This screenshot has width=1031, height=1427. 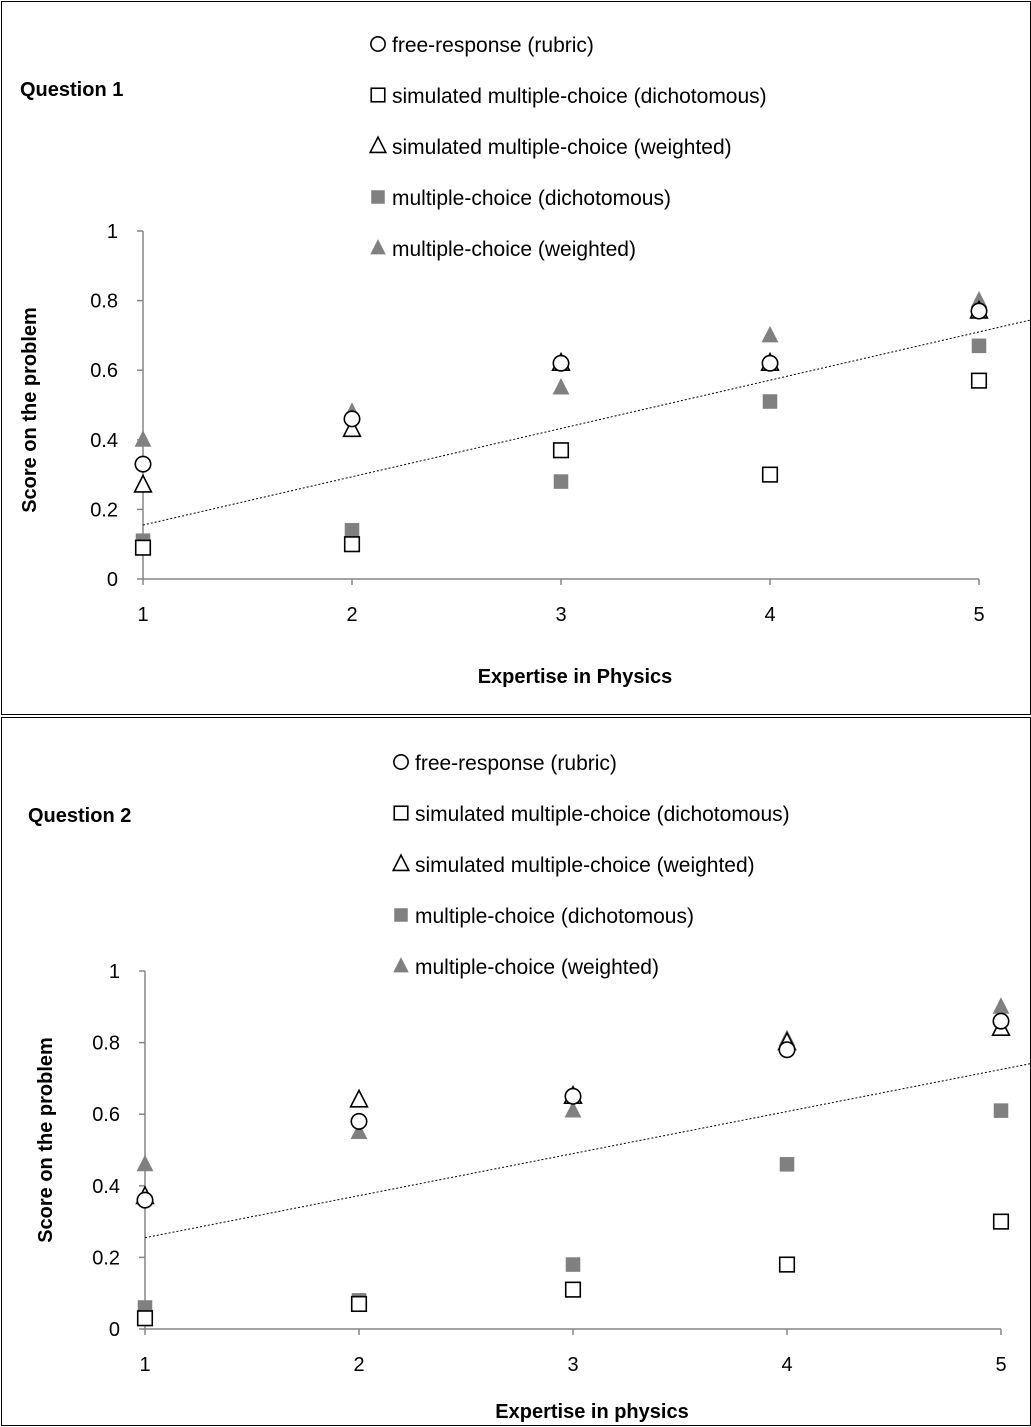 What do you see at coordinates (575, 677) in the screenshot?
I see `x-axis-title: Expertise in Physics` at bounding box center [575, 677].